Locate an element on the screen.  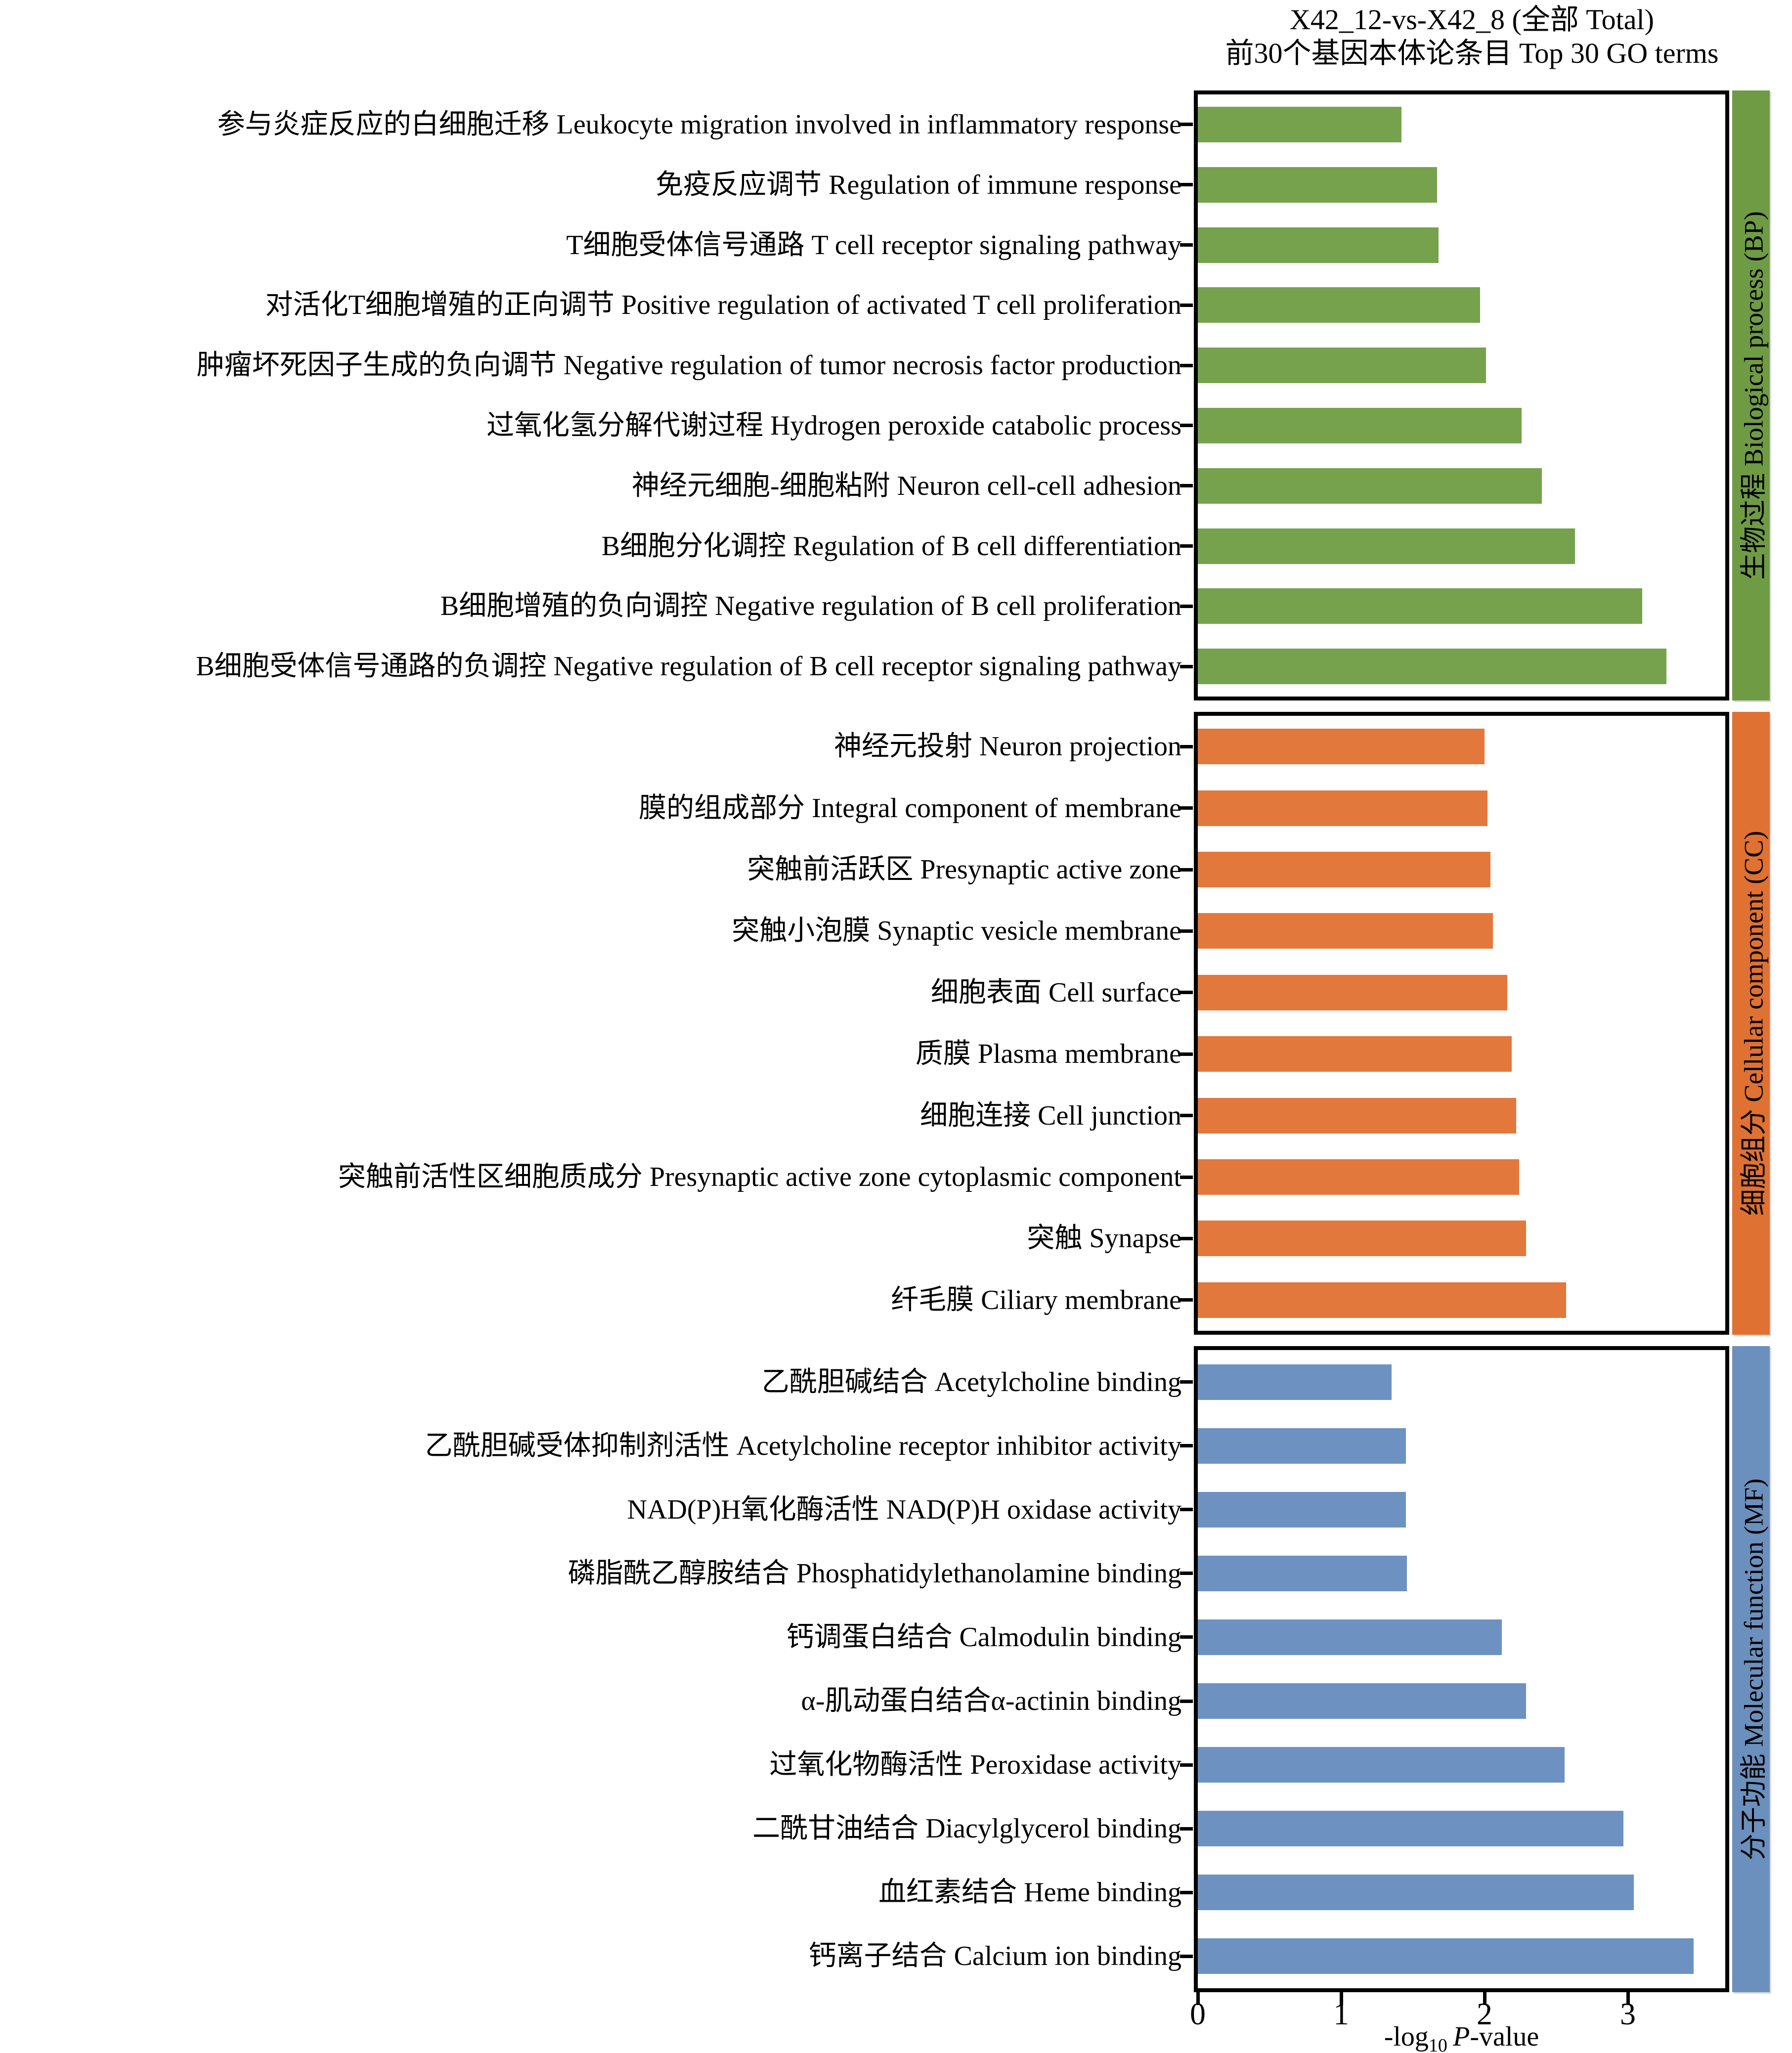
row-label: 膜的组成部分 Integral component of membrane is located at coordinates (910, 808).